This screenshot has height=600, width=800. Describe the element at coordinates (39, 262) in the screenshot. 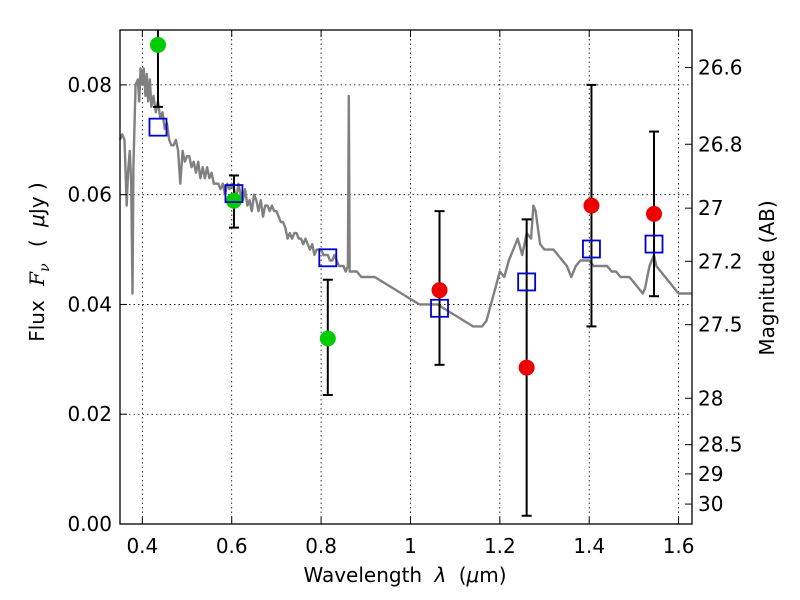

I see `y-axis-label: Flux Fν ( μJy )` at that location.